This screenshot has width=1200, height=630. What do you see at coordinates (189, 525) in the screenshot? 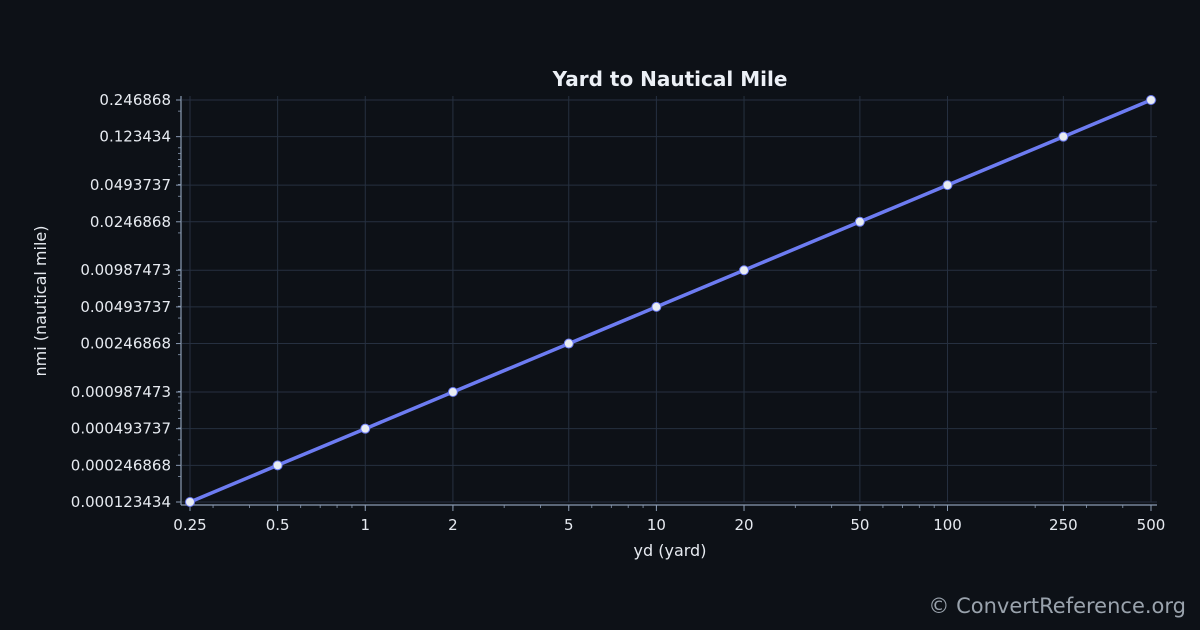
I see `x-tick-label: 0.25` at bounding box center [189, 525].